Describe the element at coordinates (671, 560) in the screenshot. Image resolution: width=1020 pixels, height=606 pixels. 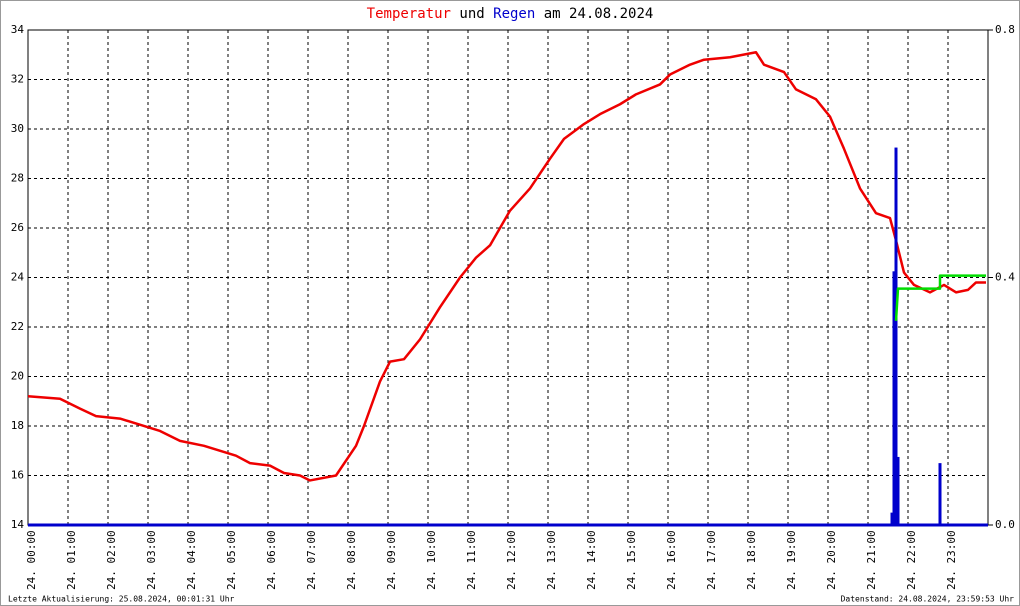
I see `x-tick-label: 24. 16:00` at that location.